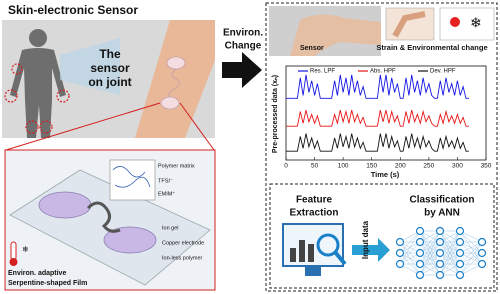 This screenshot has width=500, height=294. I want to click on film-label: Copper electrode, so click(183, 243).